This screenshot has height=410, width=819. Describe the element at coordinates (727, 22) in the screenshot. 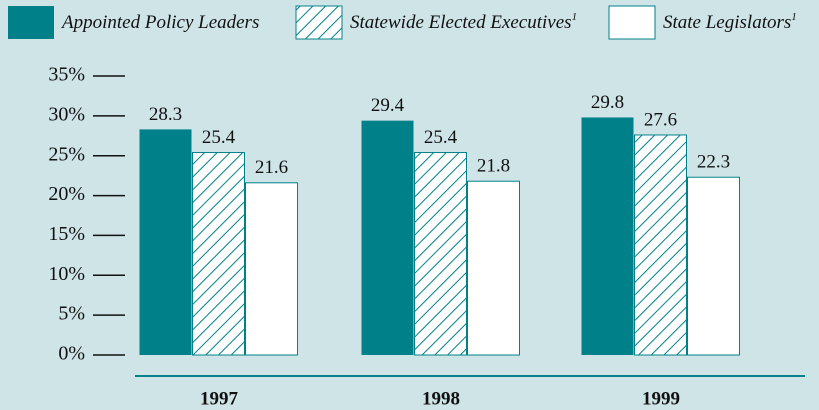

I see `legend-name: State Legislators` at that location.